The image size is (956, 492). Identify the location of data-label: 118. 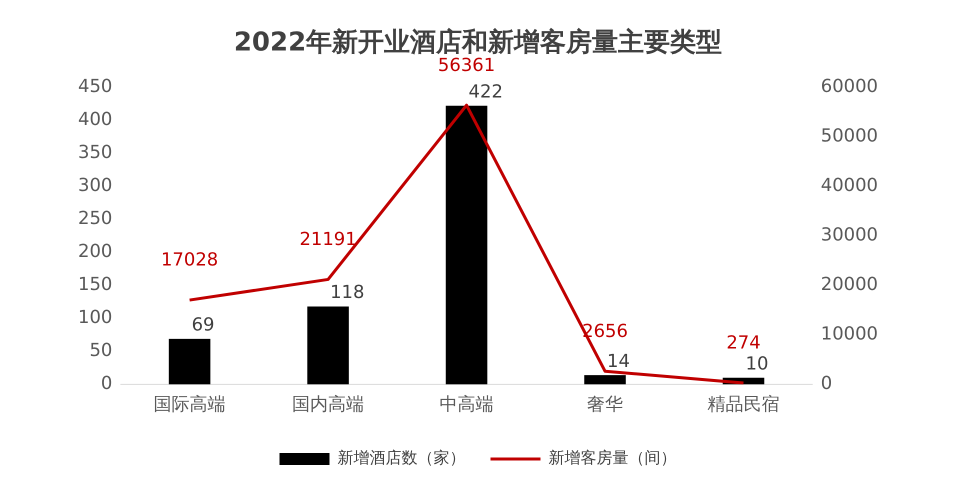
(347, 293).